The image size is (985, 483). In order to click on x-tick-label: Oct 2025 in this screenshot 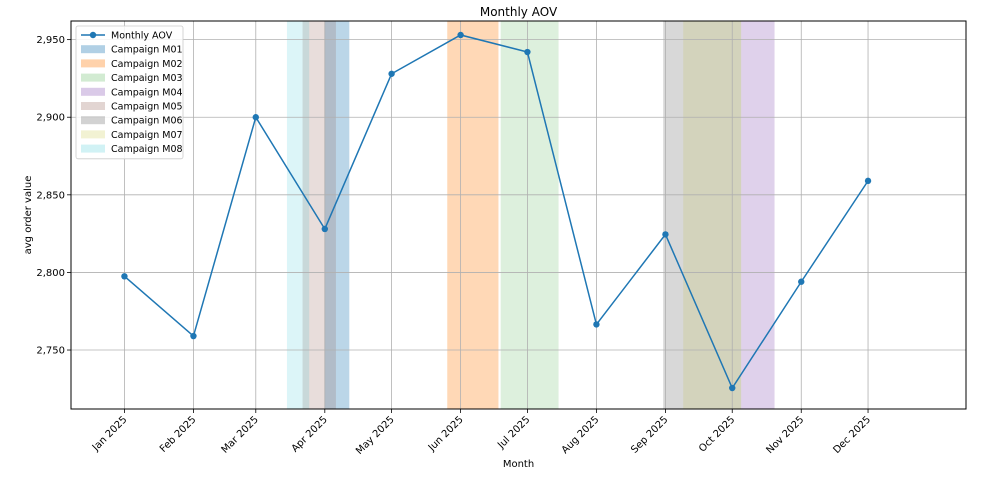, I will do `click(717, 434)`.